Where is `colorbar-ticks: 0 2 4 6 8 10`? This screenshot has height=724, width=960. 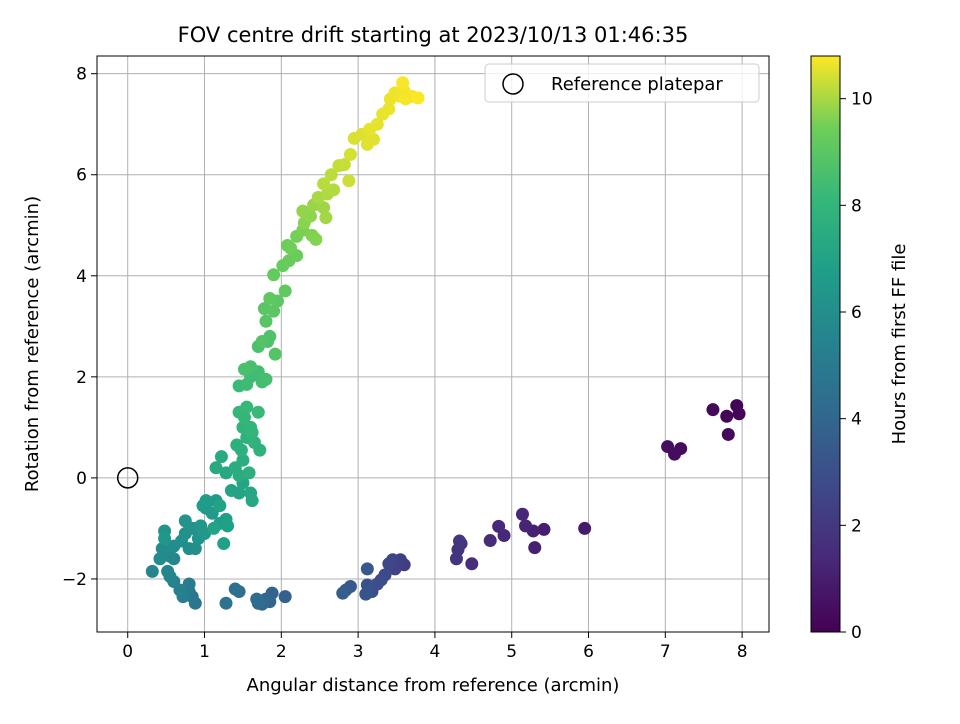 colorbar-ticks: 0 2 4 6 8 10 is located at coordinates (856, 366).